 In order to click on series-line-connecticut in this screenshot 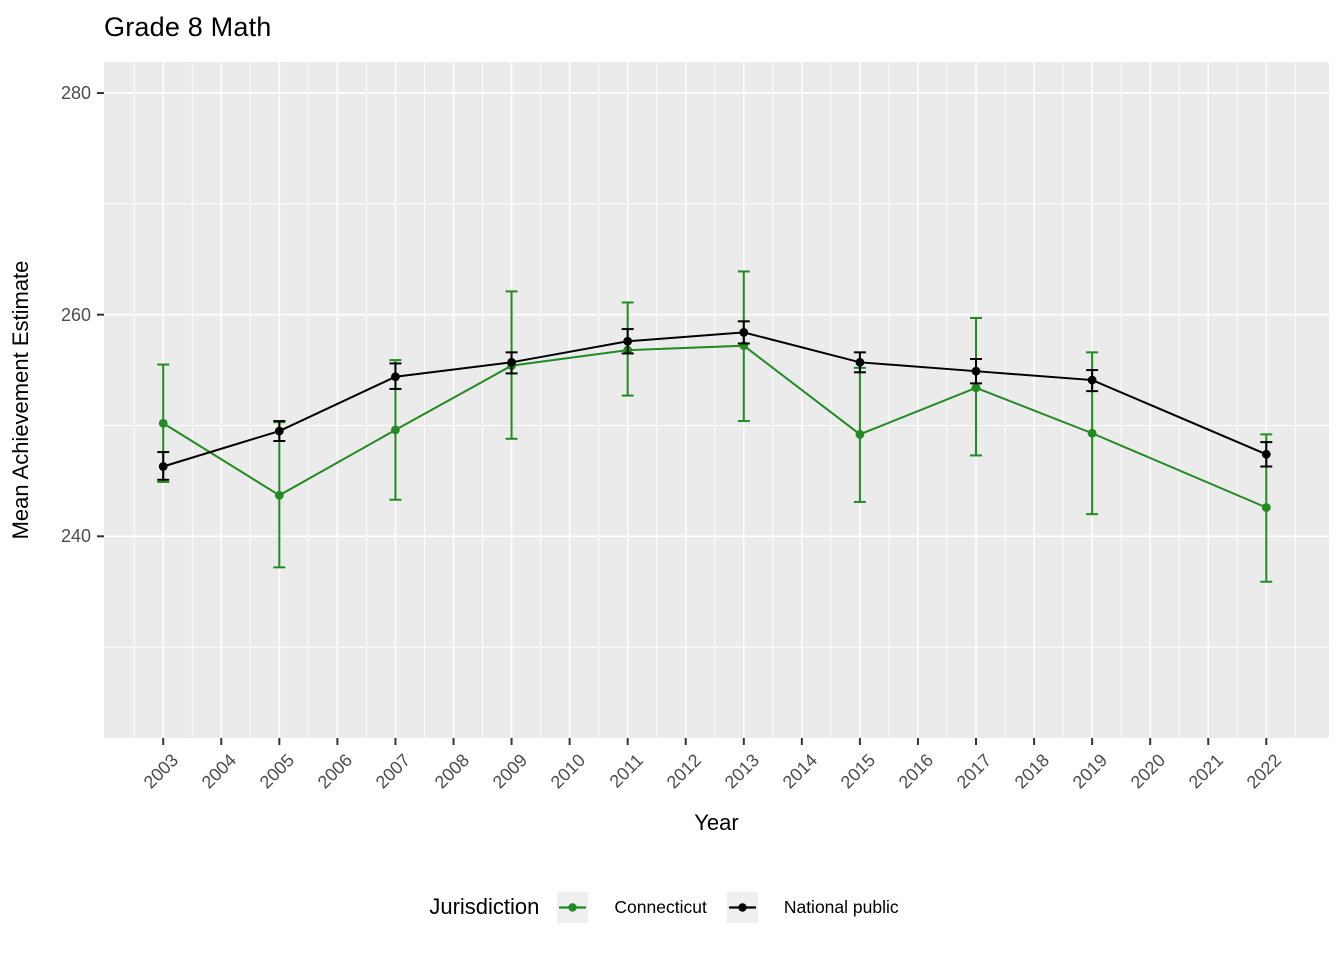, I will do `click(714, 426)`.